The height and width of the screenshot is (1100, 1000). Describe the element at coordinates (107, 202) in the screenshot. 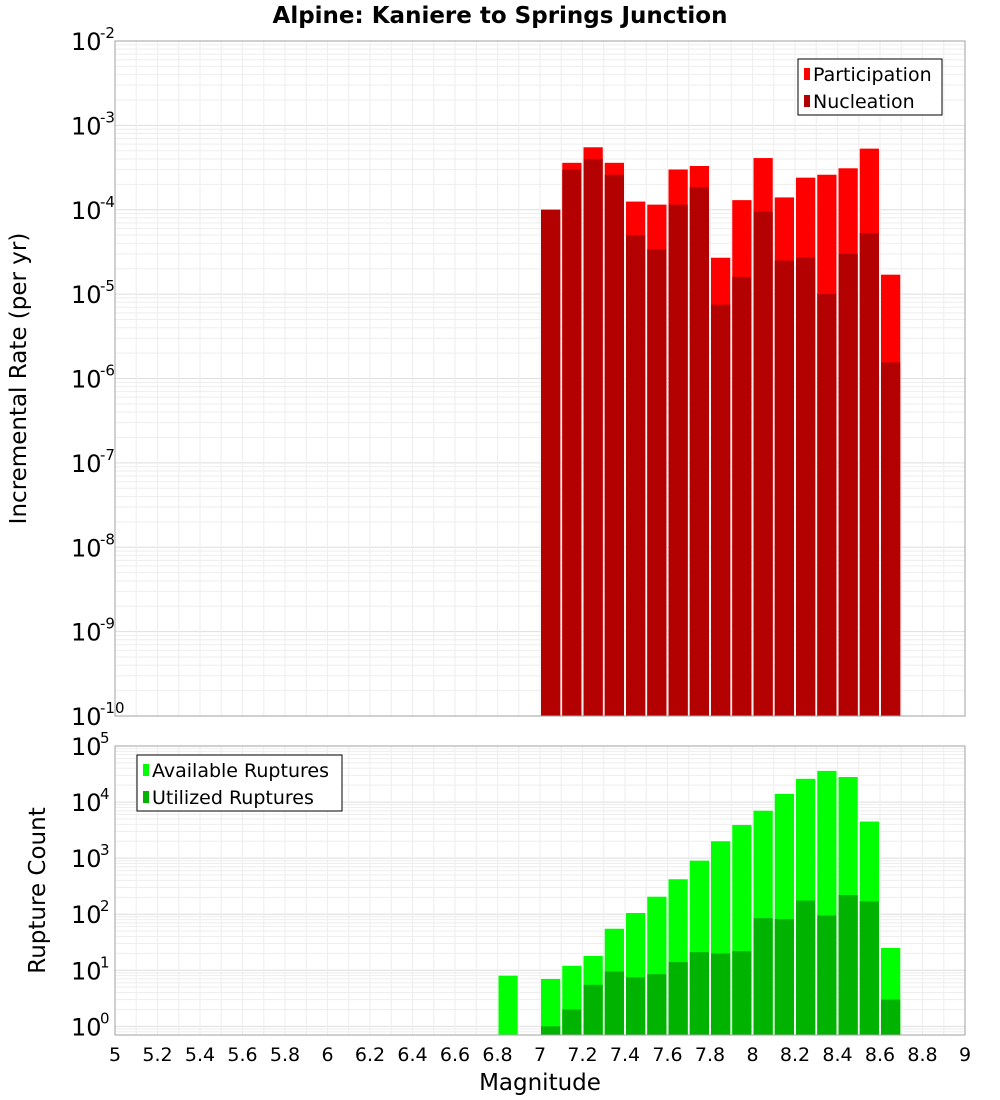

I see `y-tick-exponent: -4` at that location.